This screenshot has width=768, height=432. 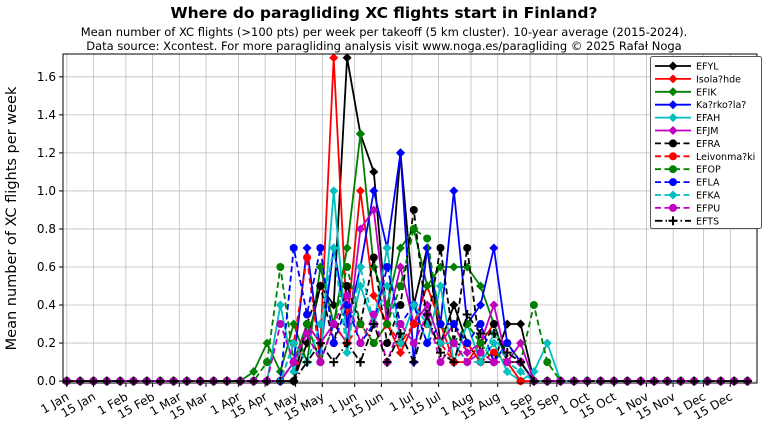 I want to click on legend-item-Ka?rko?la?: Ka?rko?la?, so click(x=700, y=105).